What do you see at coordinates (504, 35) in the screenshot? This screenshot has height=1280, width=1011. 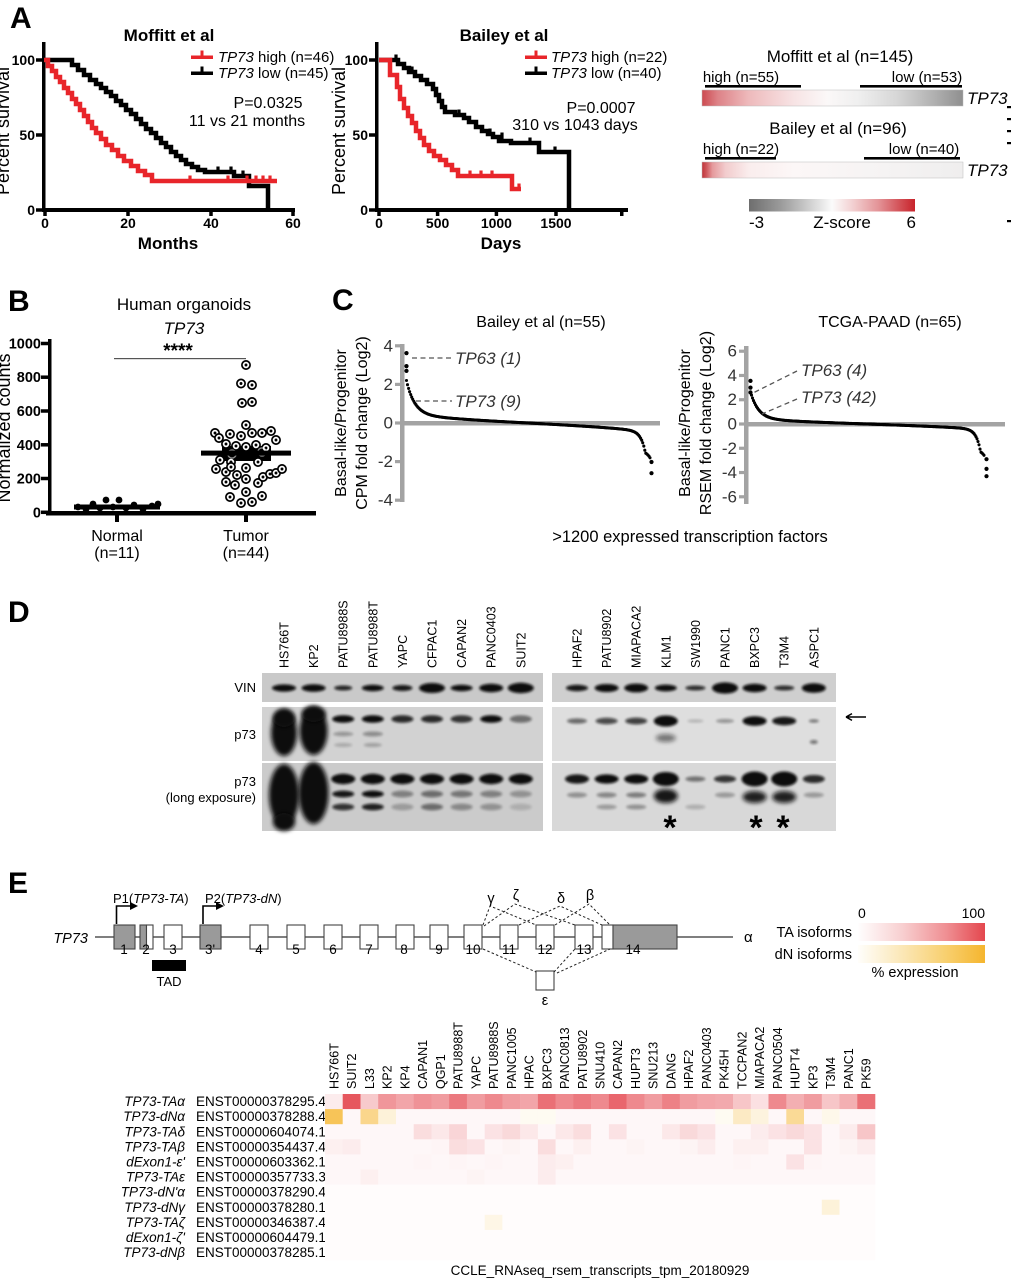 I see `svg-text: Bailey et al` at bounding box center [504, 35].